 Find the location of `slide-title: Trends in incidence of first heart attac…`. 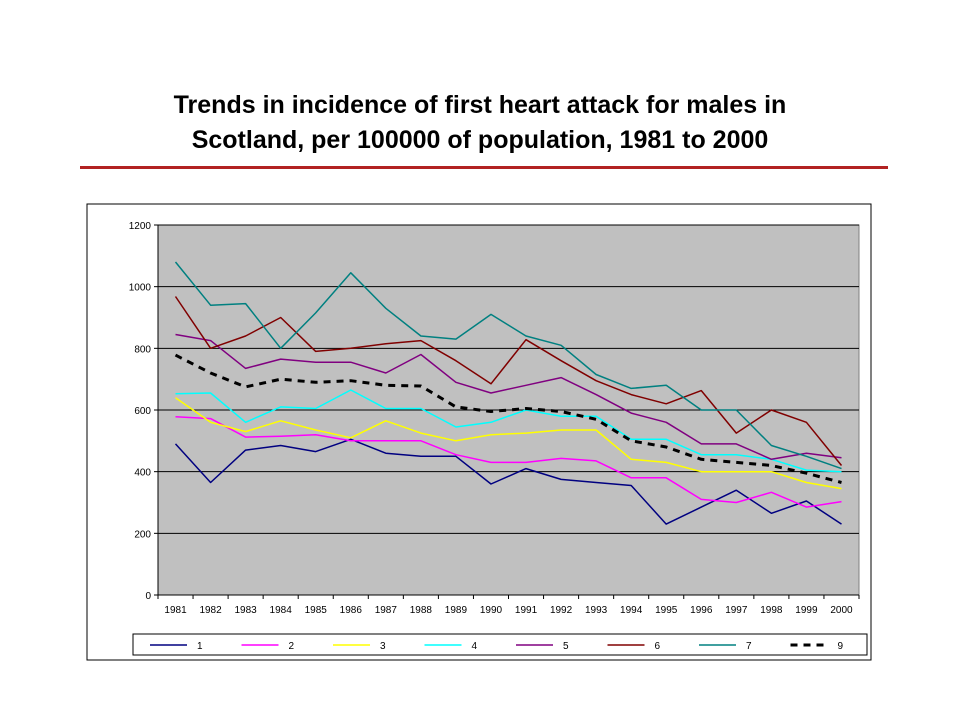

slide-title: Trends in incidence of first heart attac… is located at coordinates (480, 123).